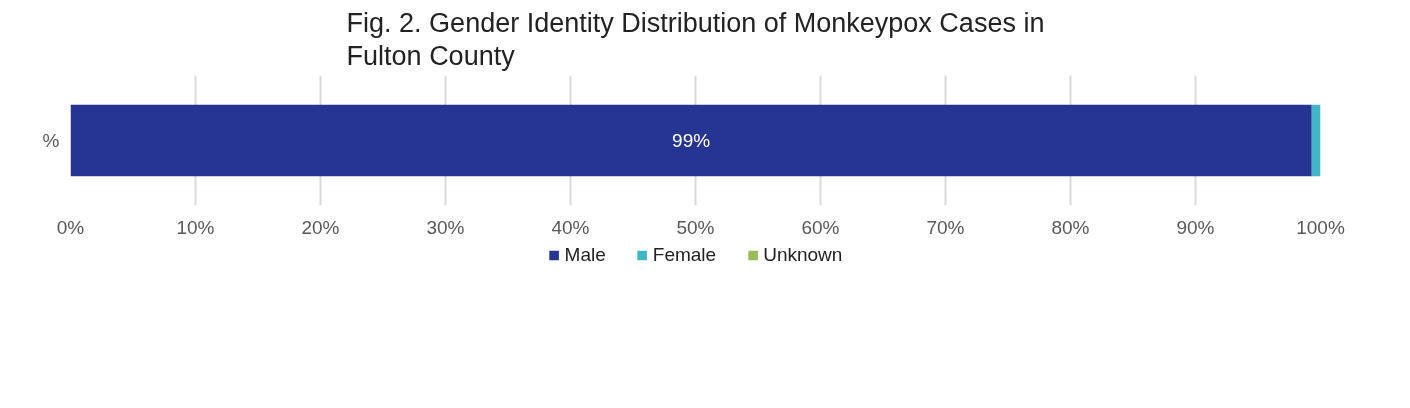 The height and width of the screenshot is (408, 1410). I want to click on legend-label: Unknown, so click(803, 255).